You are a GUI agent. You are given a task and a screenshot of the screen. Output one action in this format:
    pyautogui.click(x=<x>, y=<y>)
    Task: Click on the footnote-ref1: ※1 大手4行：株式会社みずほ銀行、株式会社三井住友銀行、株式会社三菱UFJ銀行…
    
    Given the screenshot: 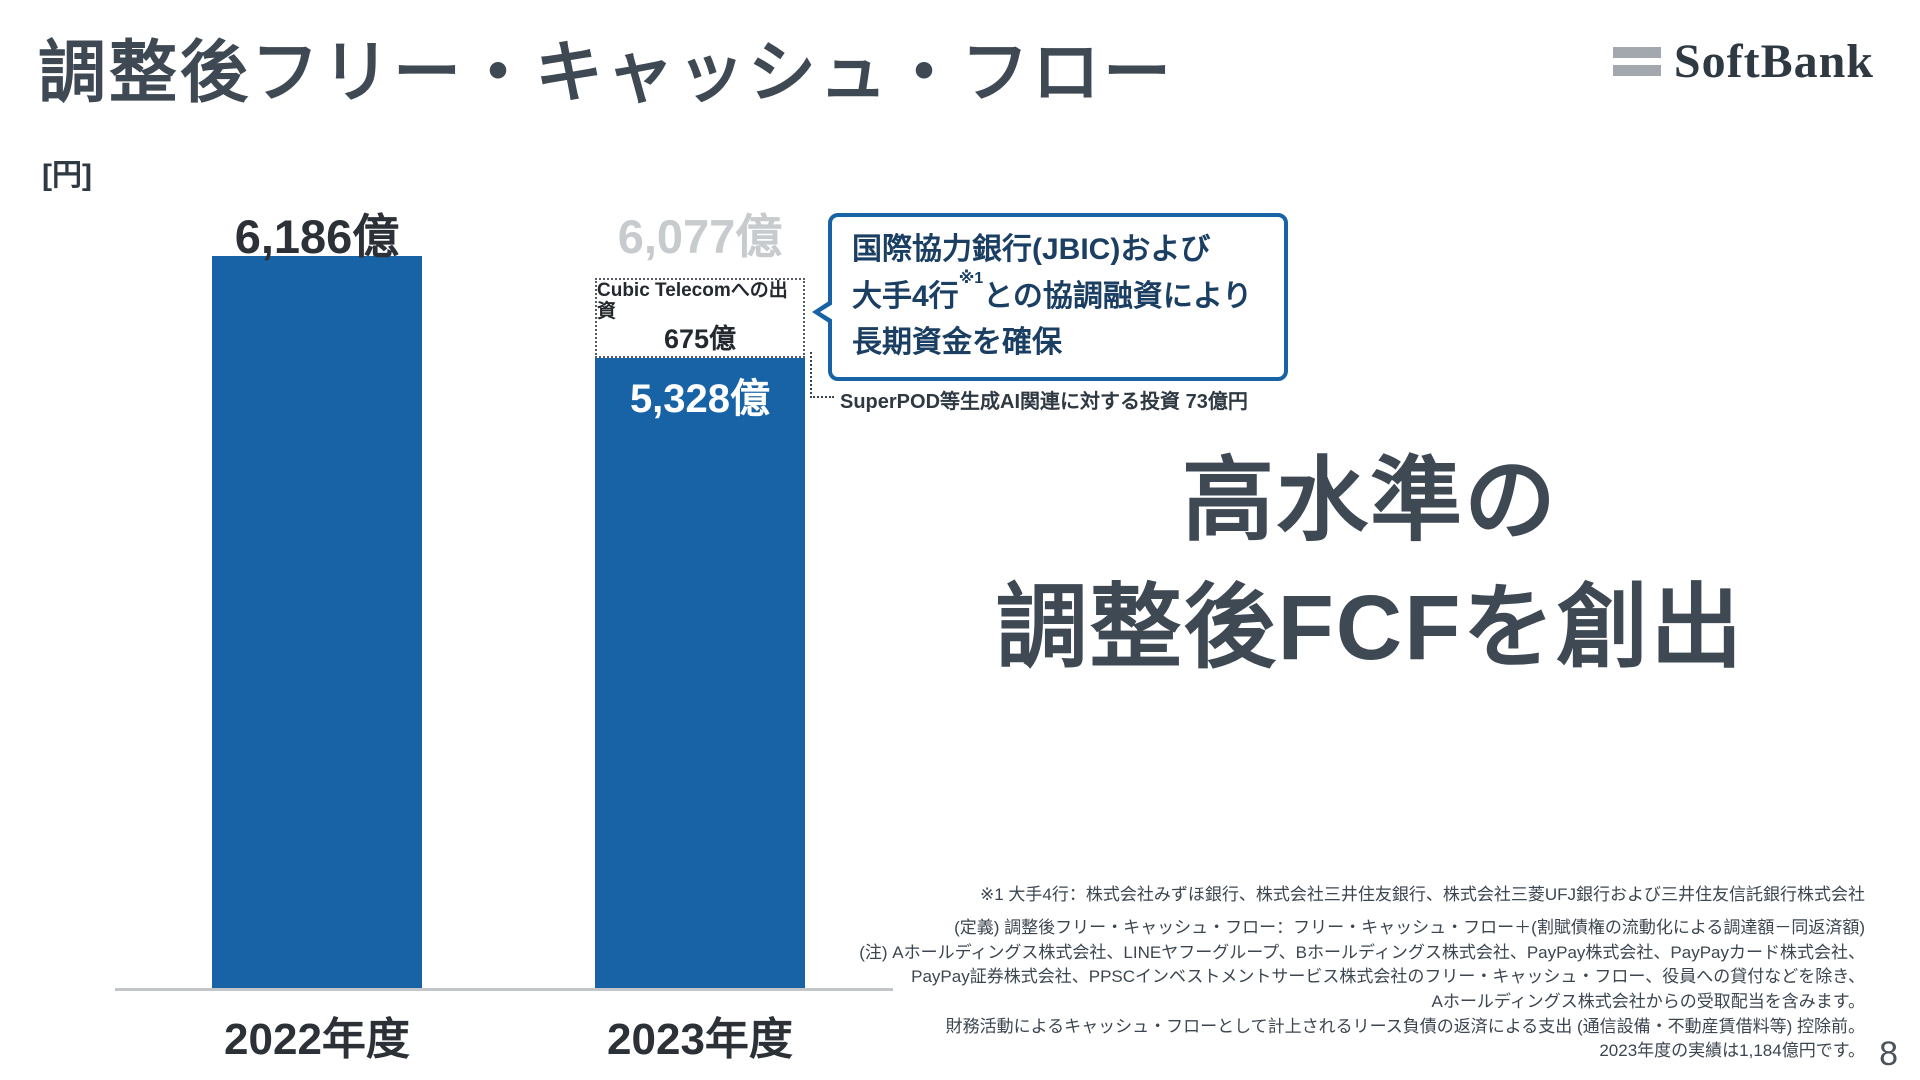 What is the action you would take?
    pyautogui.click(x=1422, y=894)
    